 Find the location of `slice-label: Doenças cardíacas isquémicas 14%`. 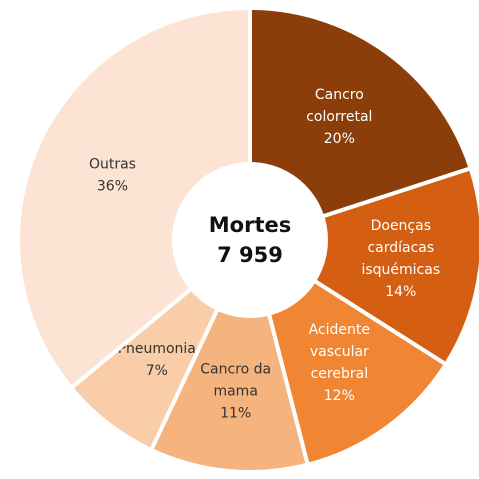

slice-label: Doenças cardíacas isquémicas 14% is located at coordinates (400, 259).